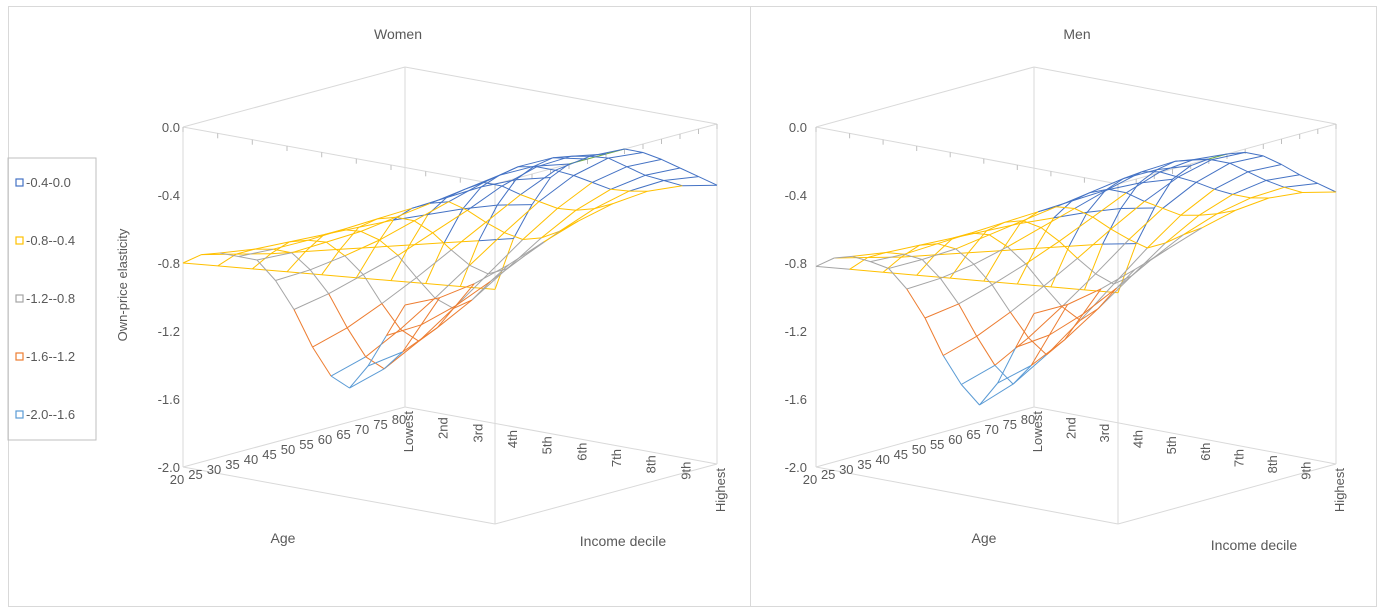 This screenshot has height=613, width=1385. Describe the element at coordinates (623, 541) in the screenshot. I see `women-income-axis-label: Income decile` at that location.